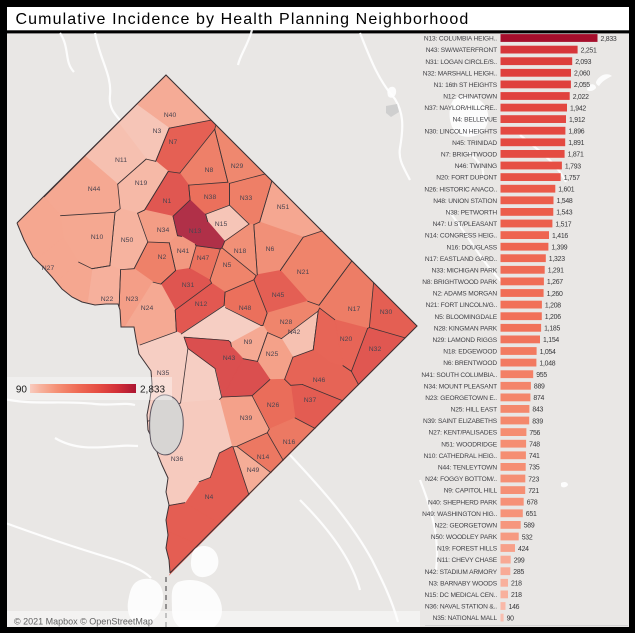 Image resolution: width=635 pixels, height=633 pixels. Describe the element at coordinates (460, 421) in the screenshot. I see `svg-text: N39: SAINT ELIZABETHS` at that location.